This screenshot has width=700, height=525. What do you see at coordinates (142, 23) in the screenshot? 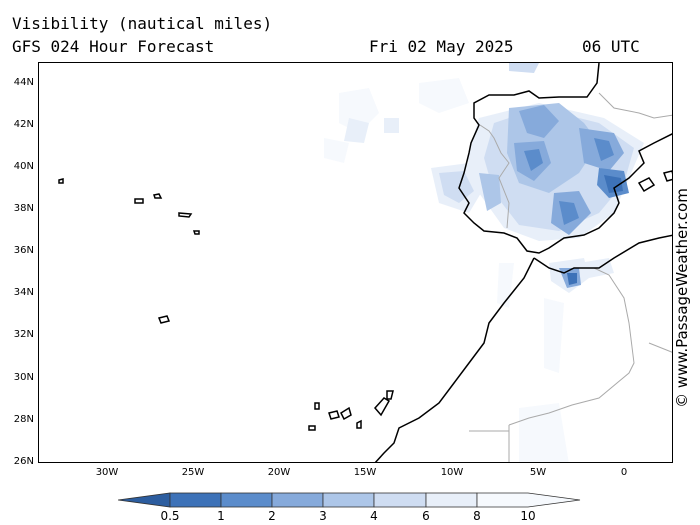
I see `map-title: Visibility (nautical miles)` at bounding box center [142, 23].